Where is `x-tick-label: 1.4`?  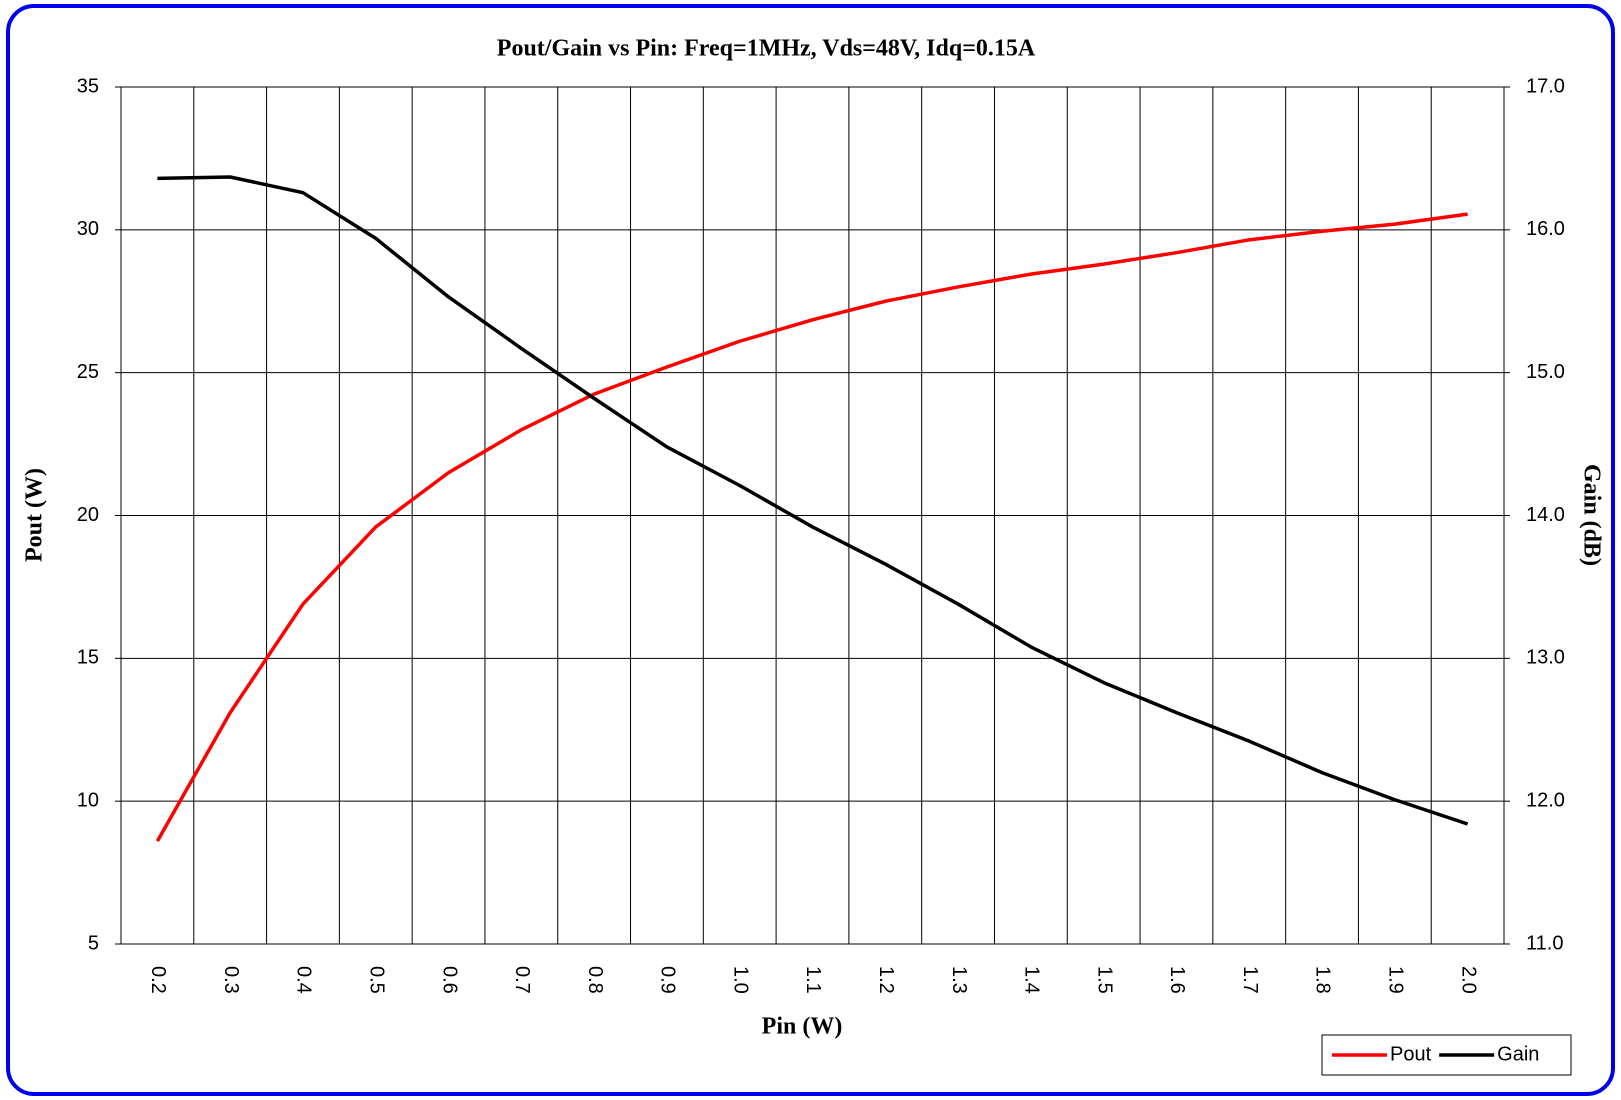 x-tick-label: 1.4 is located at coordinates (1032, 980).